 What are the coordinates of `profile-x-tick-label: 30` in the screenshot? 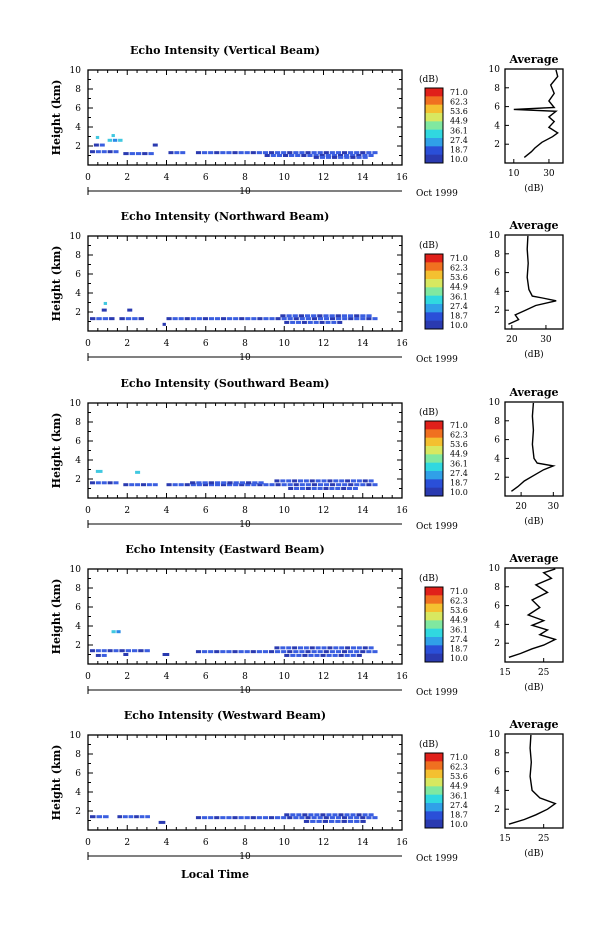 It's located at (546, 340).